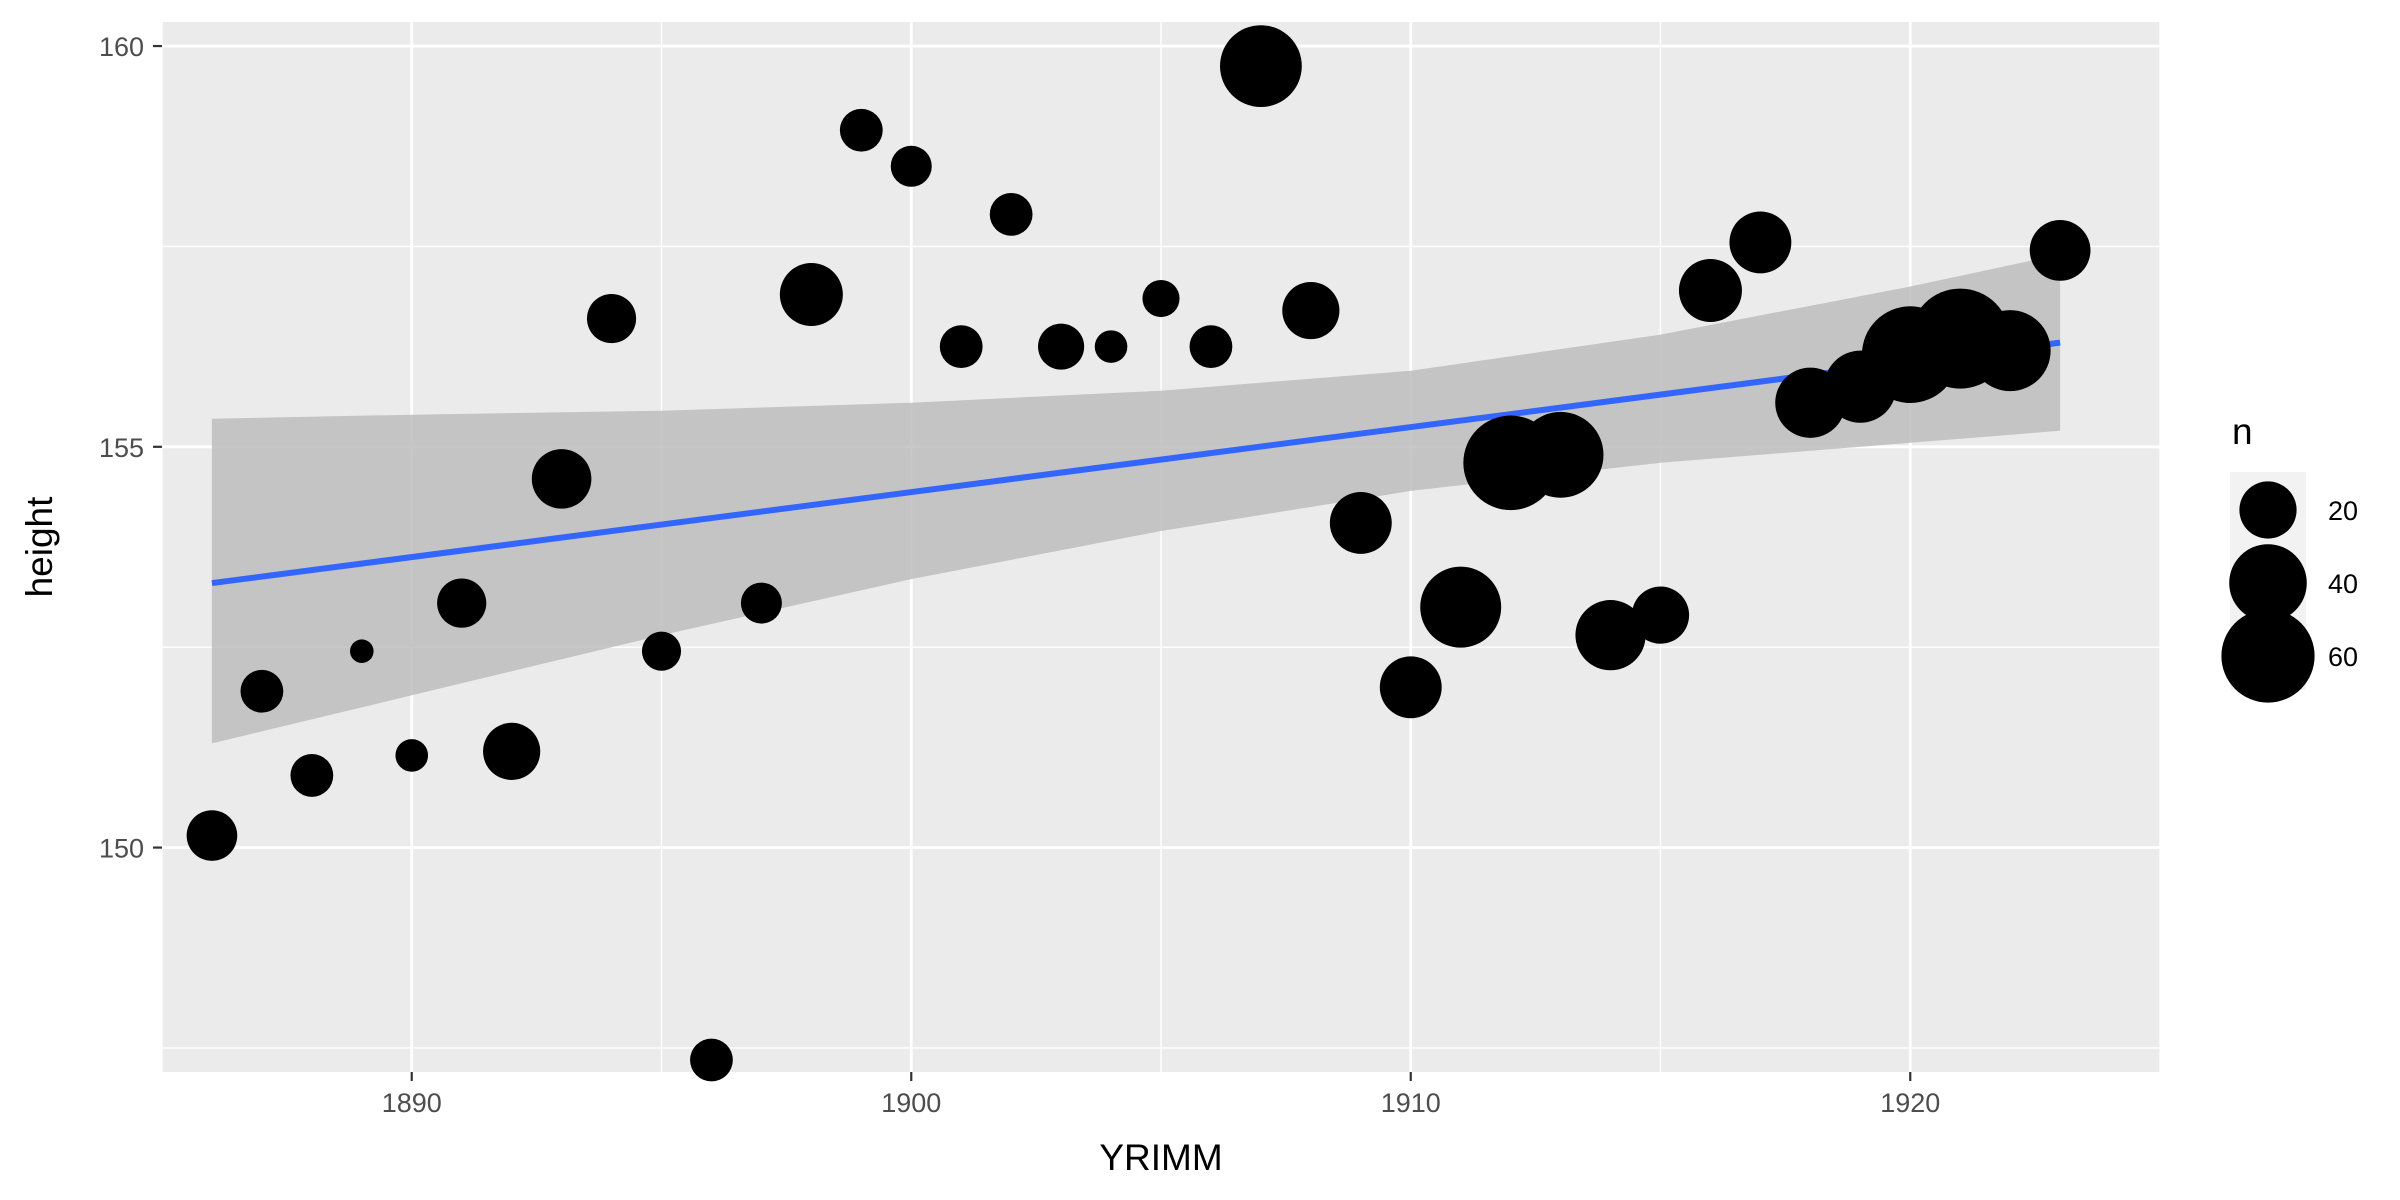 The image size is (2400, 1200). I want to click on size-legend: n 20 40 60, so click(2289, 557).